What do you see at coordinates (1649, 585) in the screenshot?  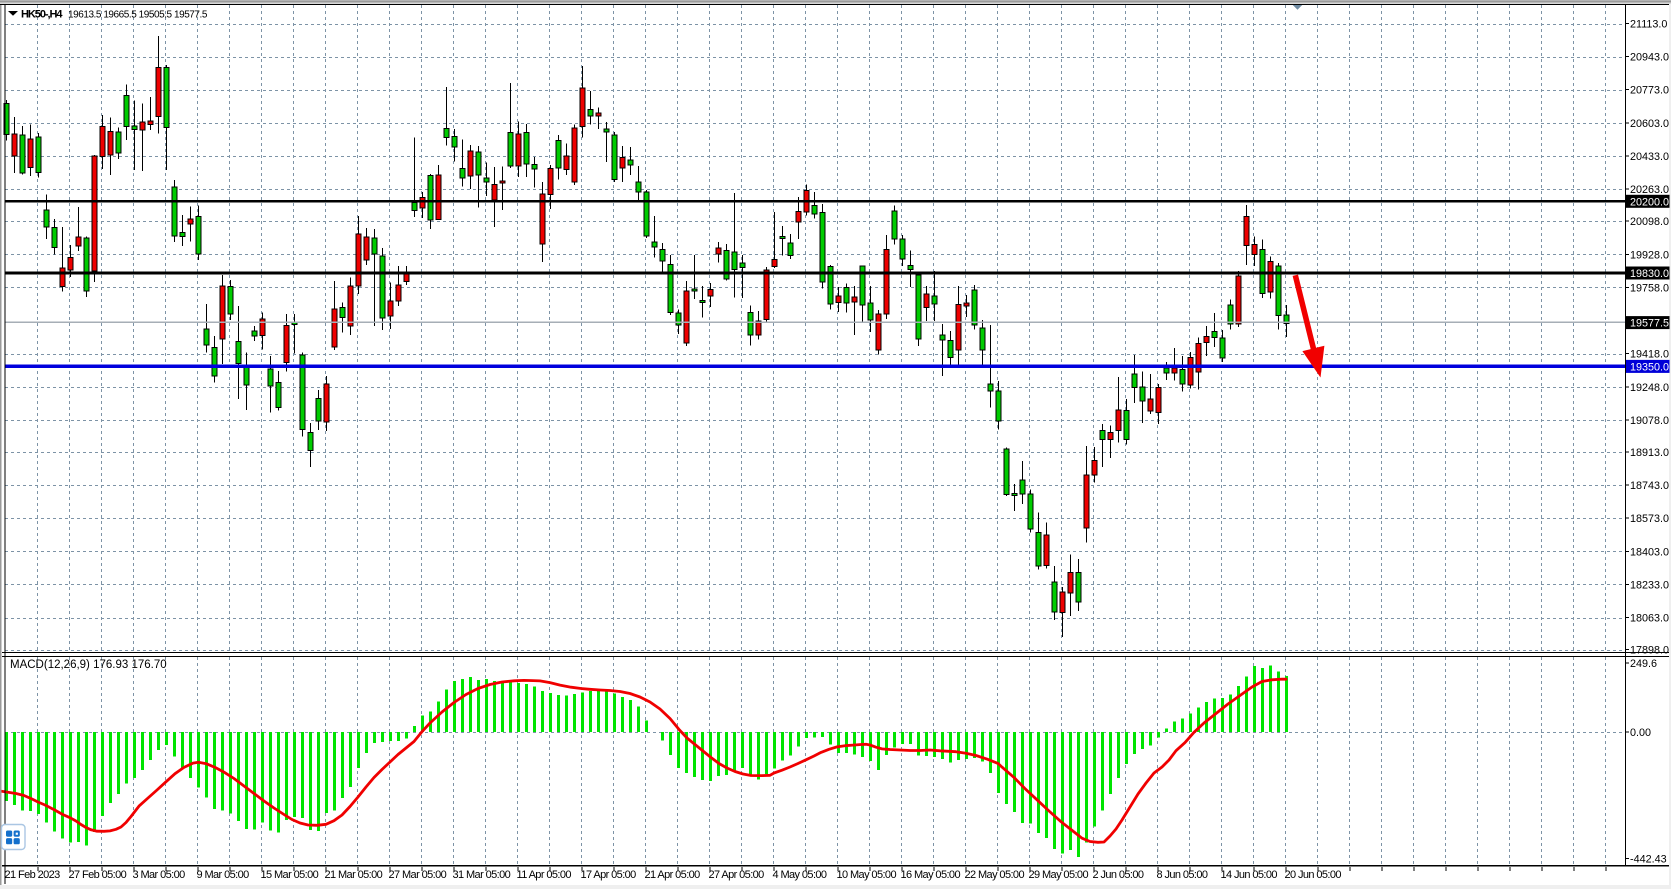 I see `svg-text: 18233.0` at bounding box center [1649, 585].